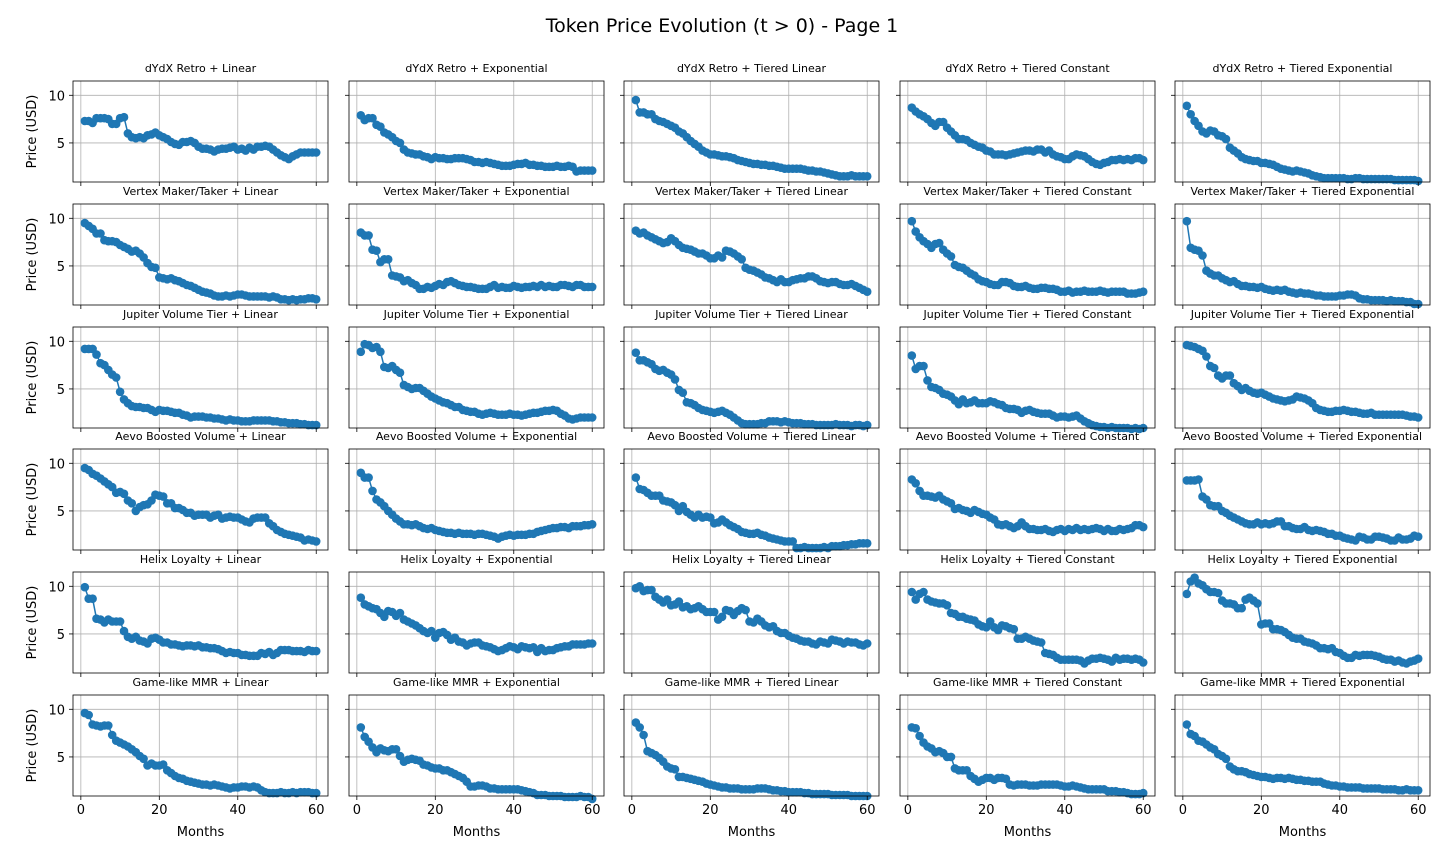 This screenshot has width=1444, height=855. I want to click on subplot-24: Helix Loyalty + Tiered Constant, so click(1026, 615).